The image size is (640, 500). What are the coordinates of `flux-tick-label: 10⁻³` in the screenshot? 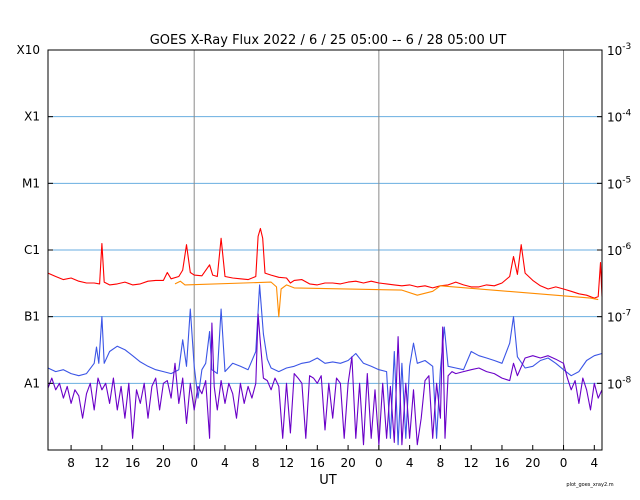 It's located at (619, 50).